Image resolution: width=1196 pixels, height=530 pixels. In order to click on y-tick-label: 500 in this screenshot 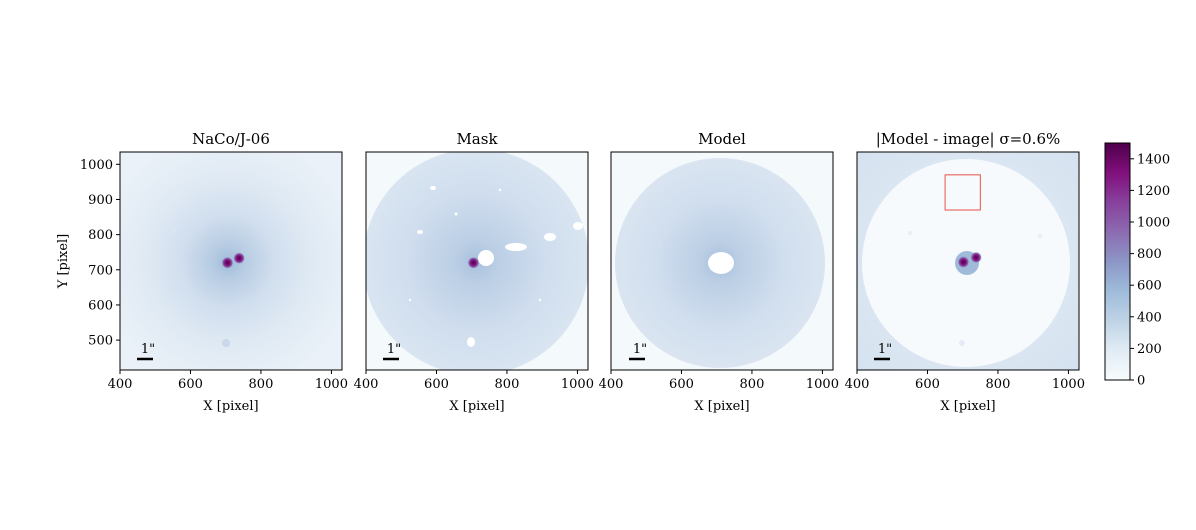, I will do `click(100, 341)`.